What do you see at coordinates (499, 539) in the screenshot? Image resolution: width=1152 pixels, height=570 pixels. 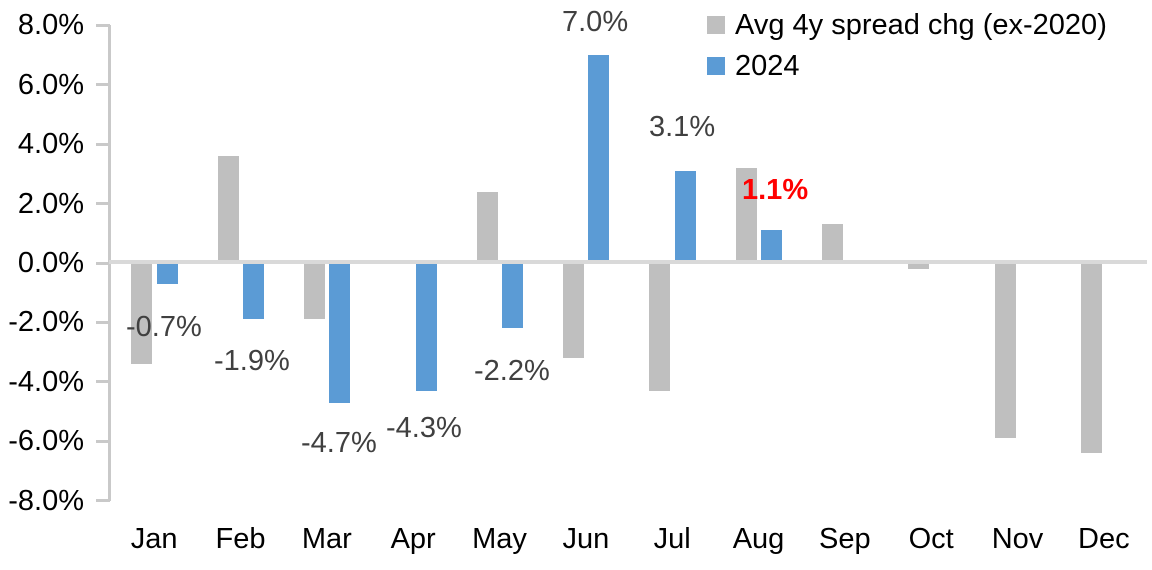 I see `x-tick-label-may: May` at bounding box center [499, 539].